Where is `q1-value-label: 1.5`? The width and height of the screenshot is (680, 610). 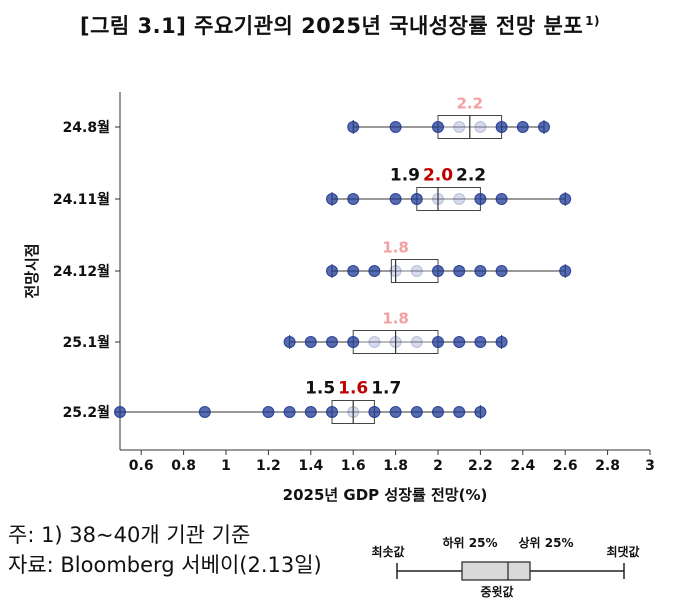 q1-value-label: 1.5 is located at coordinates (320, 389).